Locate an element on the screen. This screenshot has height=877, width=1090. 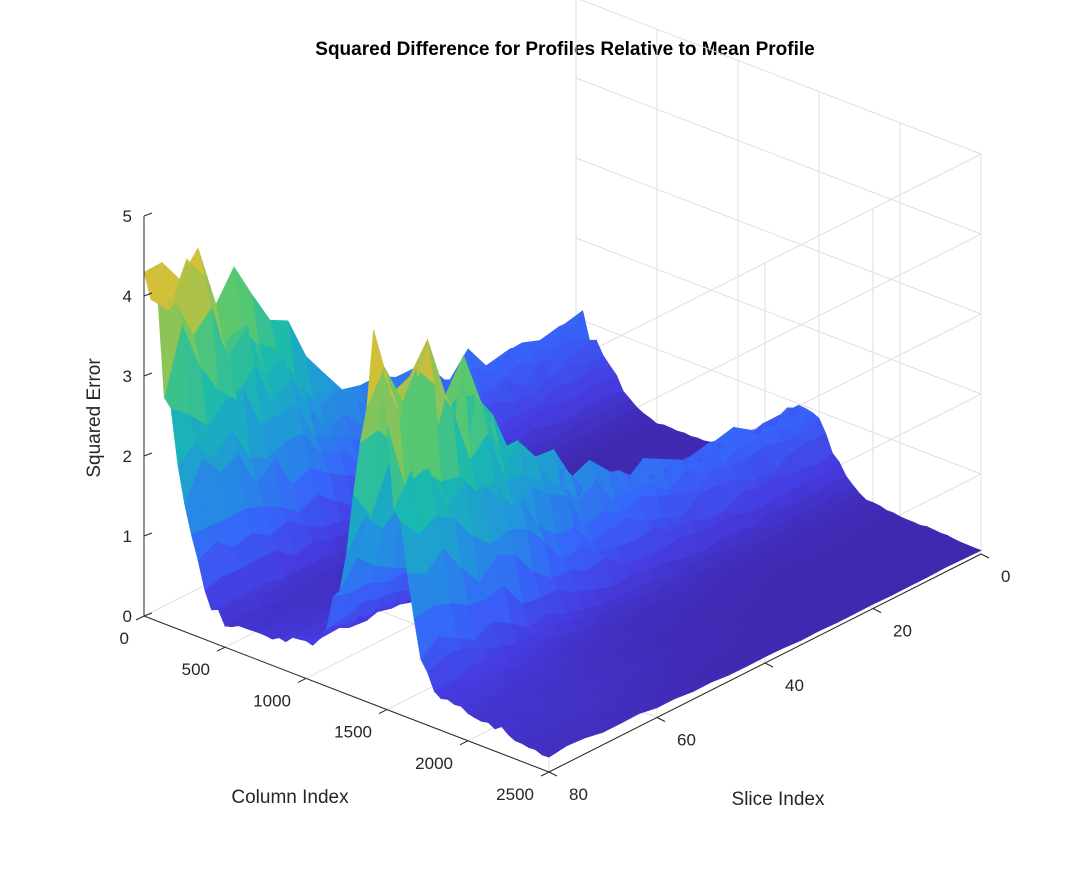
y-tick-label: 20 is located at coordinates (902, 631).